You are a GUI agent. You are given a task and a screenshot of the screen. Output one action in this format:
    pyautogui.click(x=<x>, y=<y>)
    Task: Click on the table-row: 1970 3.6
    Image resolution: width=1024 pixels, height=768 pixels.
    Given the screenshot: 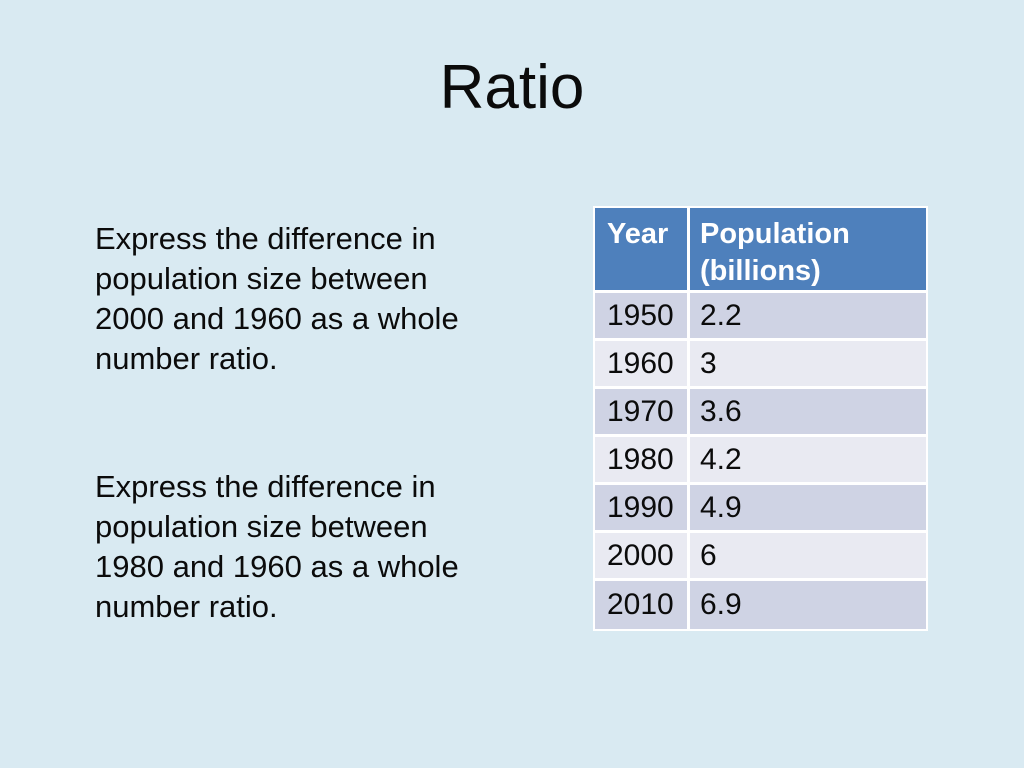 What is the action you would take?
    pyautogui.click(x=760, y=413)
    